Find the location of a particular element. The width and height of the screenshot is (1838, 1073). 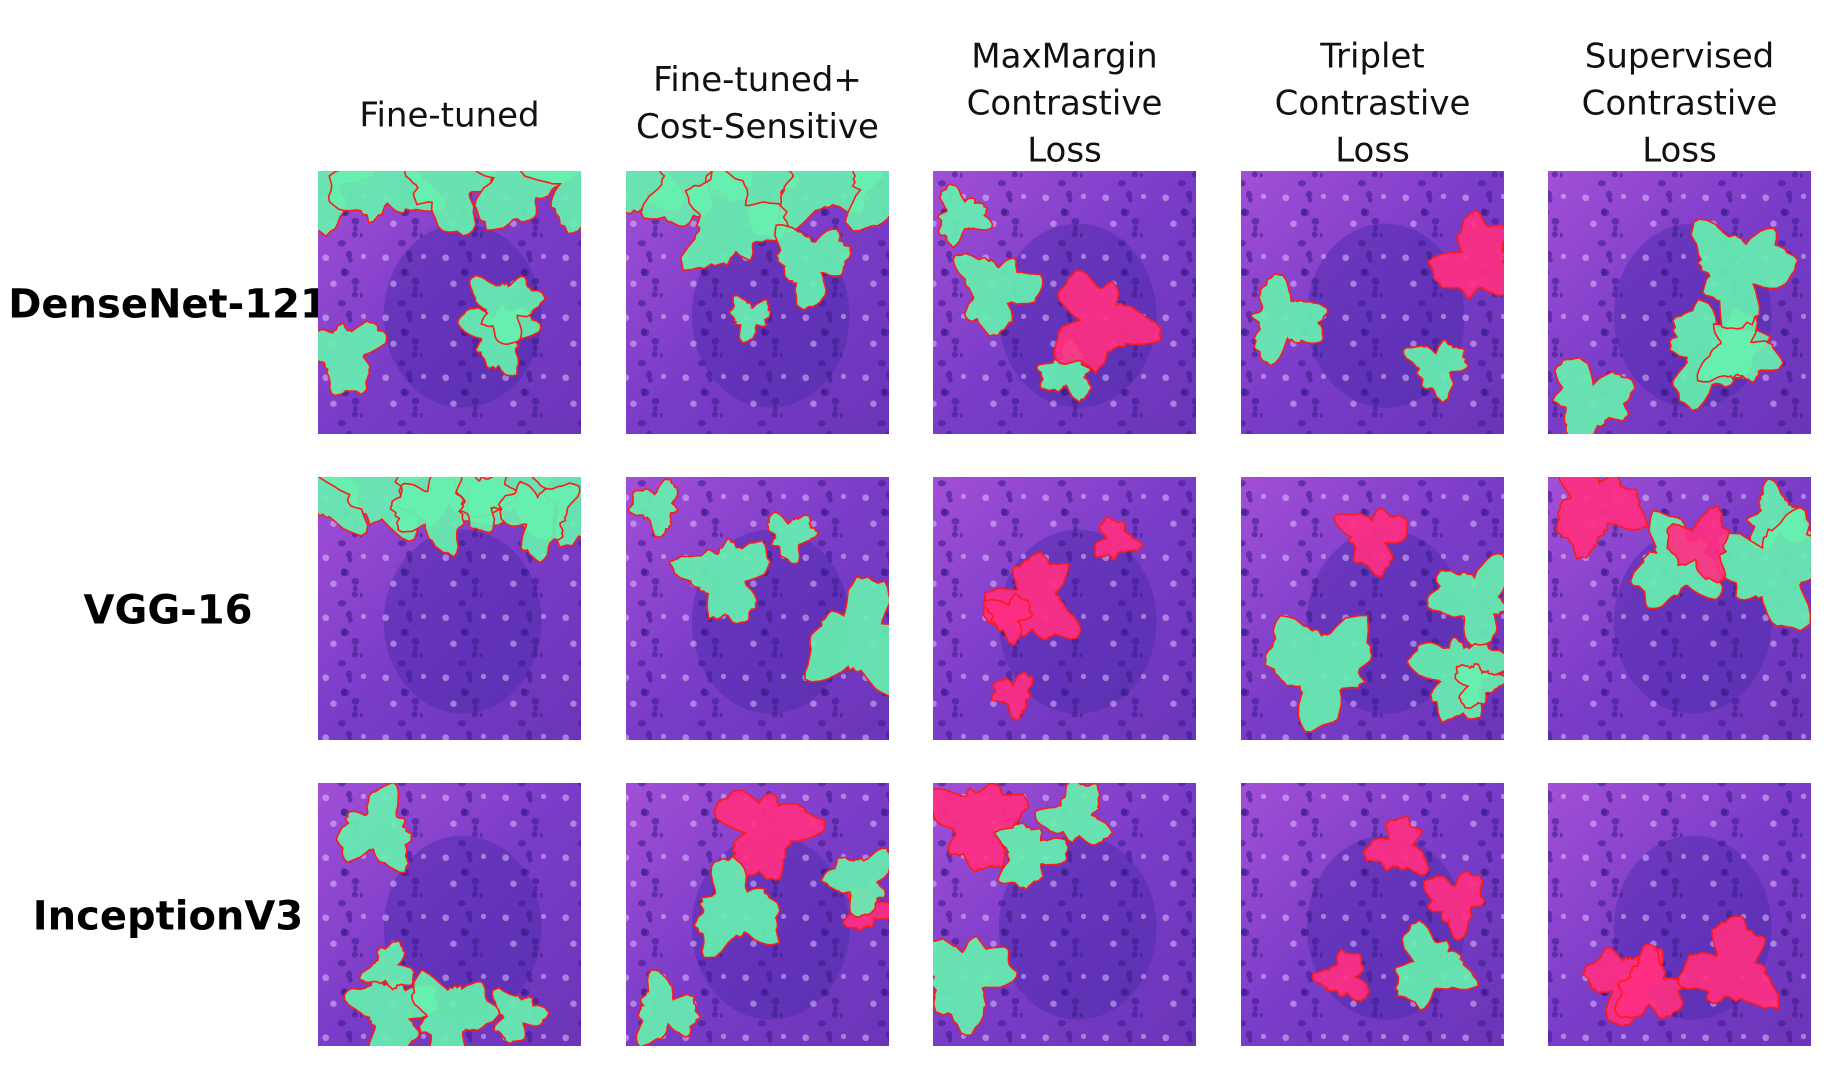

column-header: Fine-tuned+ is located at coordinates (757, 80).